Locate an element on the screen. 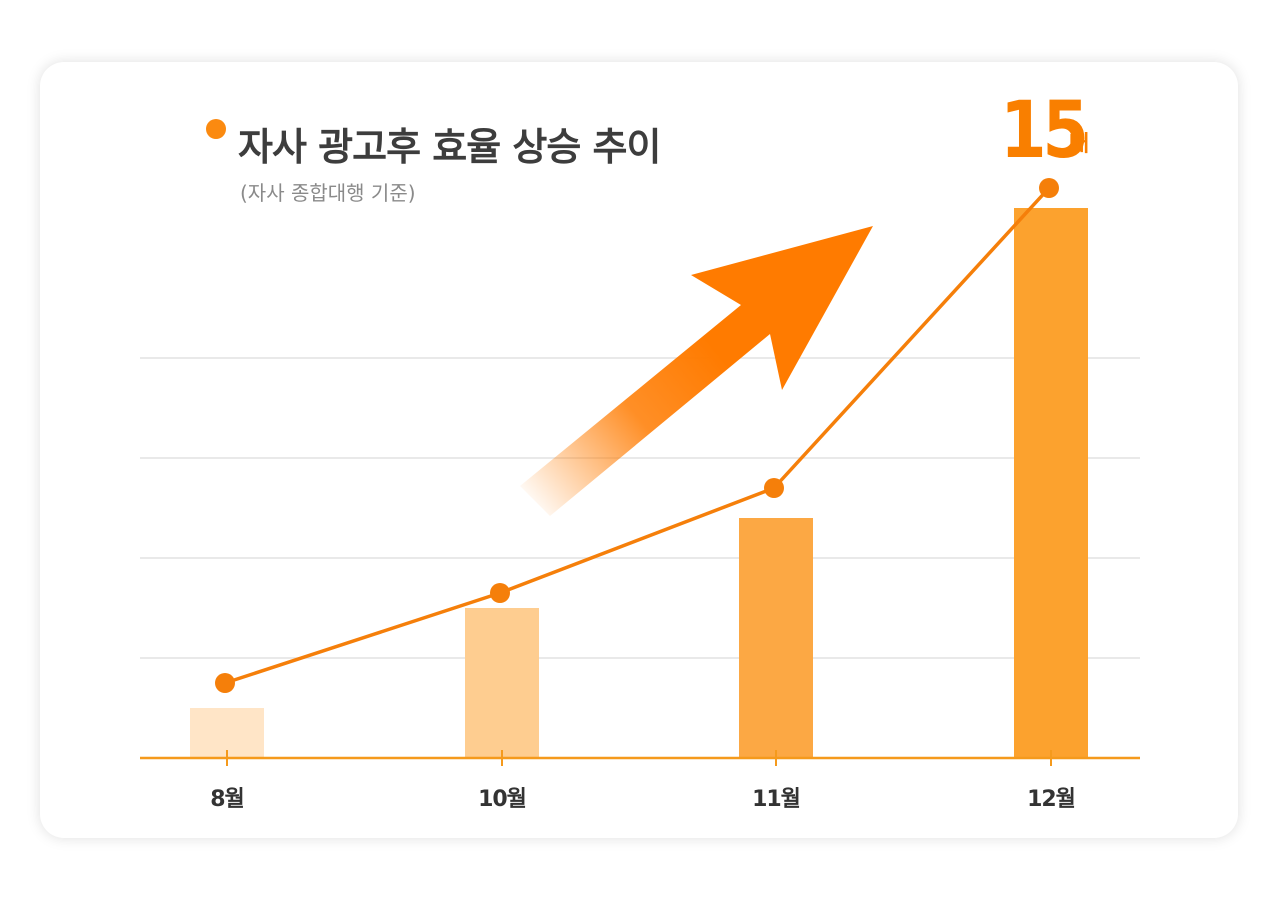 Image resolution: width=1280 pixels, height=902 pixels. chart-subtitle: (자사 종합대행 기준) is located at coordinates (328, 193).